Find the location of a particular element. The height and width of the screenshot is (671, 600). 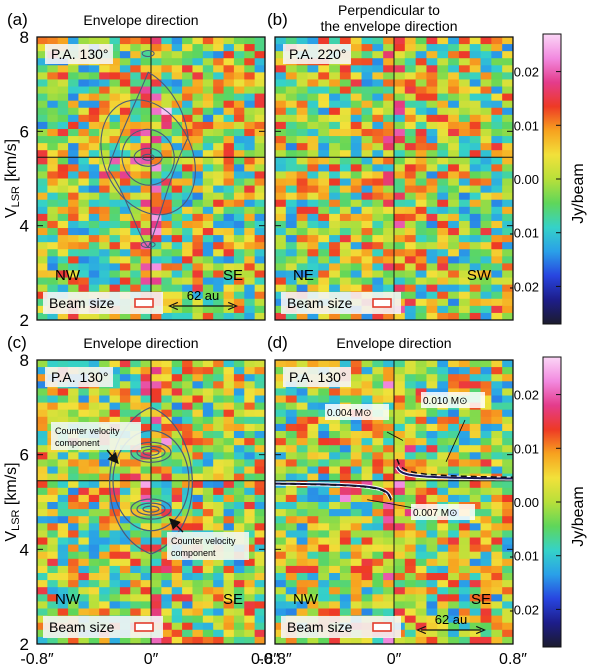

keplerian-curve is located at coordinates (454, 473).